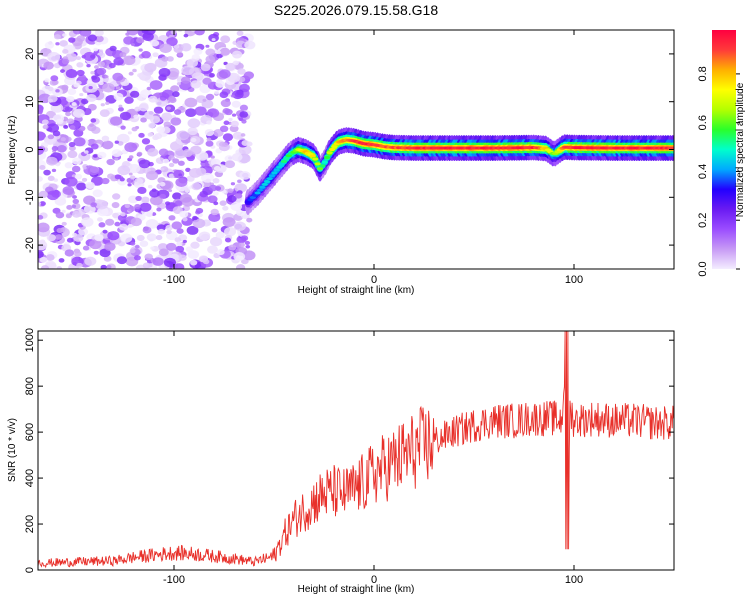 The width and height of the screenshot is (750, 600). What do you see at coordinates (356, 290) in the screenshot?
I see `spectrogram-xlabel: Height of straight line (km)` at bounding box center [356, 290].